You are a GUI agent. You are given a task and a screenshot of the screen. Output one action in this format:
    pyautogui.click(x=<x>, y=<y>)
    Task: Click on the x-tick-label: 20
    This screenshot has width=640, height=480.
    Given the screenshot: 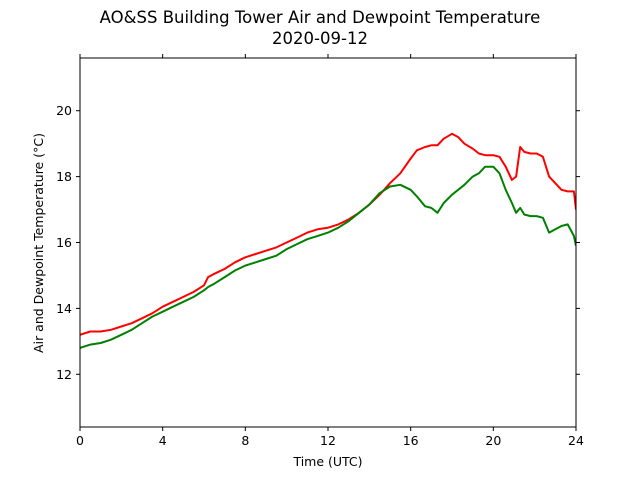 What is the action you would take?
    pyautogui.click(x=493, y=440)
    